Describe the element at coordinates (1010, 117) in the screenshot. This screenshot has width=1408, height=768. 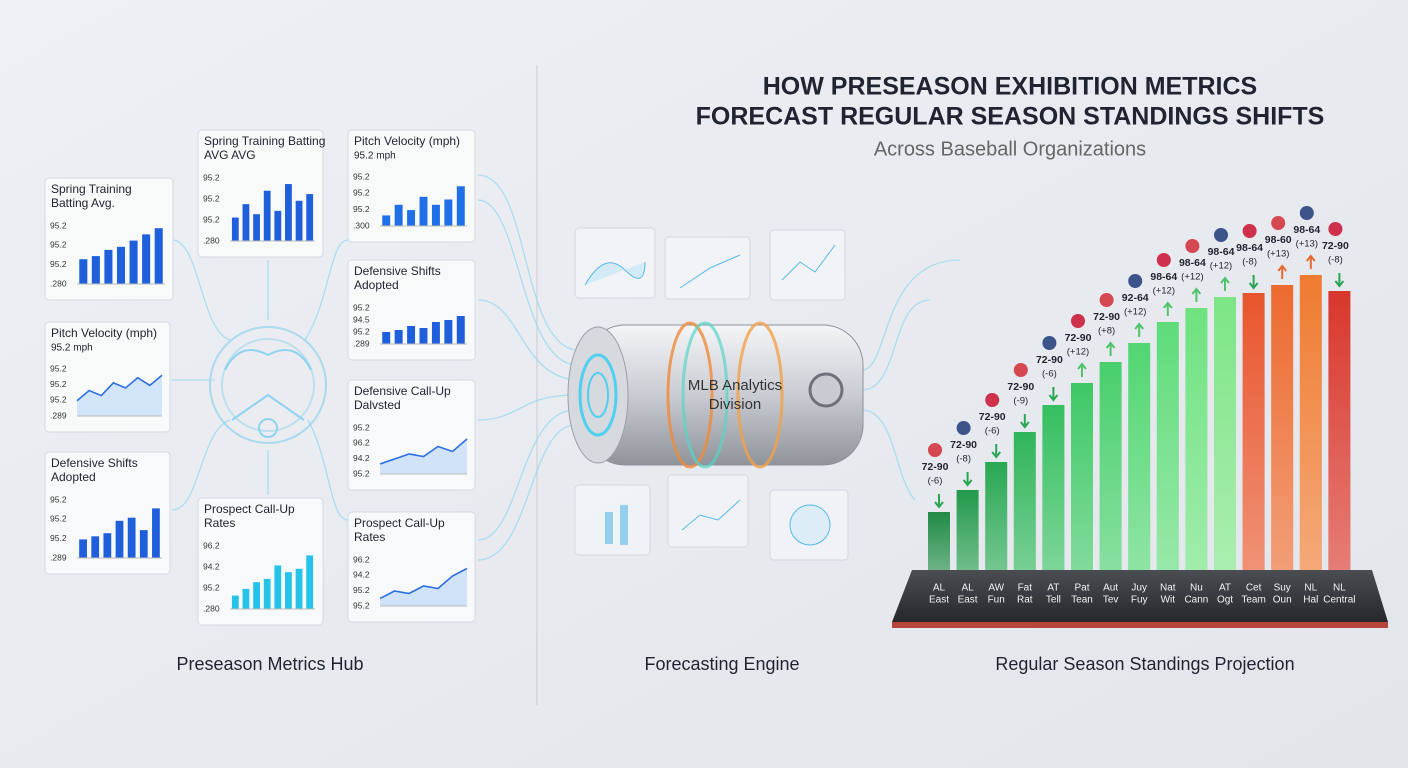
I see `title-line: FORECAST REGULAR SEASON STANDINGS SHIFTS` at that location.